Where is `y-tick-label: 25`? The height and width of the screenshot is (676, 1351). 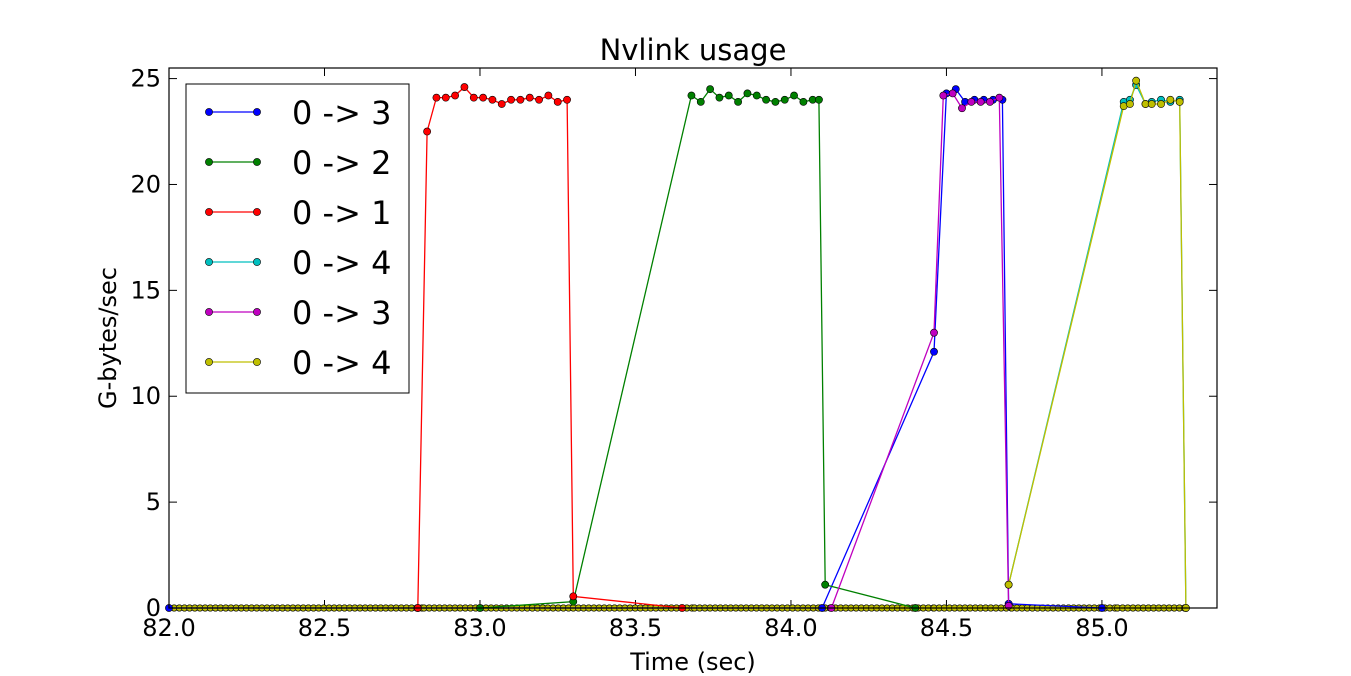 y-tick-label: 25 is located at coordinates (145, 79).